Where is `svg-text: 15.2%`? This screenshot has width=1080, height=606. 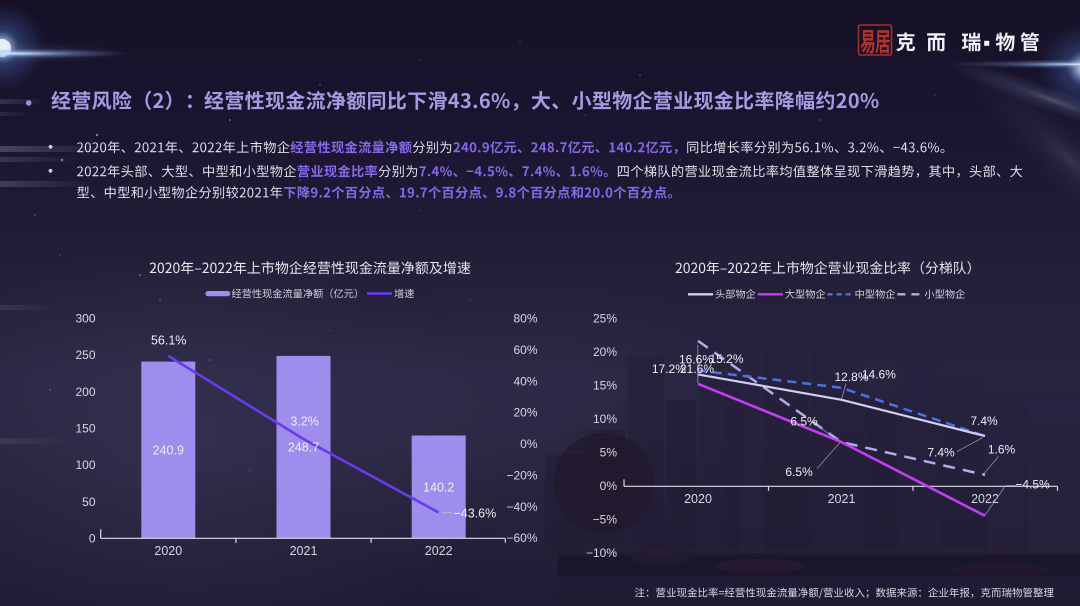
svg-text: 15.2% is located at coordinates (726, 359).